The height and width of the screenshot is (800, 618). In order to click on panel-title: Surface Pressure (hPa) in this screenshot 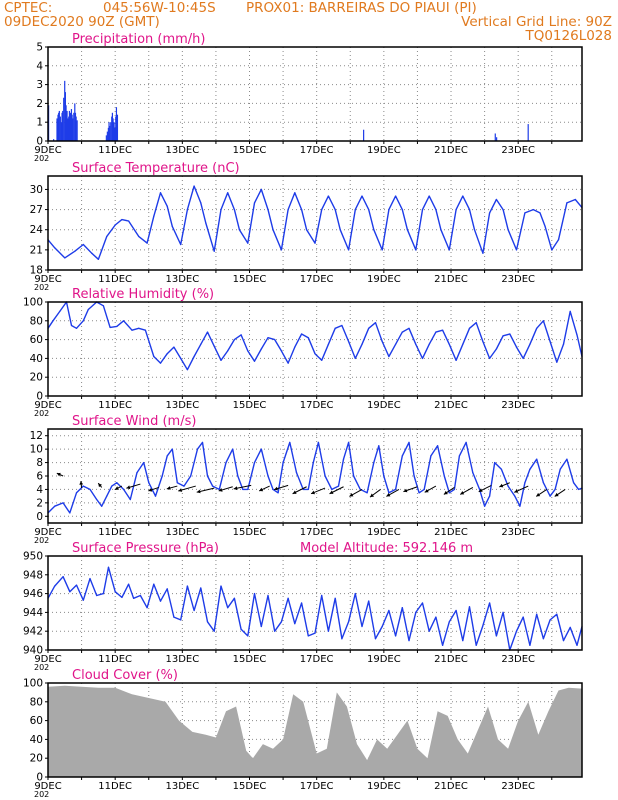, I will do `click(145, 548)`.